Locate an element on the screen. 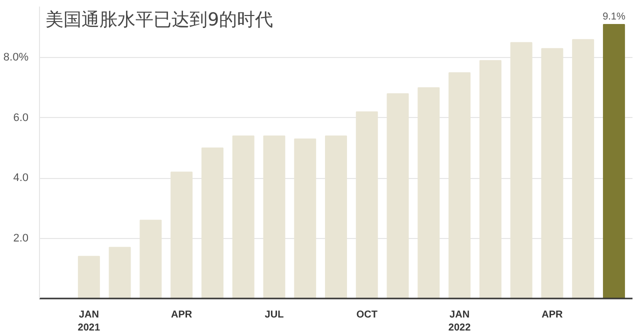 The width and height of the screenshot is (640, 336). data-label: 9.1% is located at coordinates (614, 17).